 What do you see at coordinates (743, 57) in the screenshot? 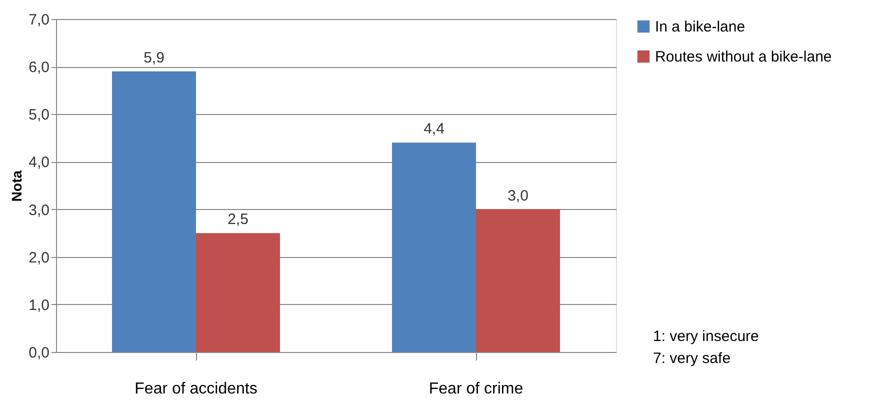
I see `legend-label: Routes without a bike-lane` at bounding box center [743, 57].